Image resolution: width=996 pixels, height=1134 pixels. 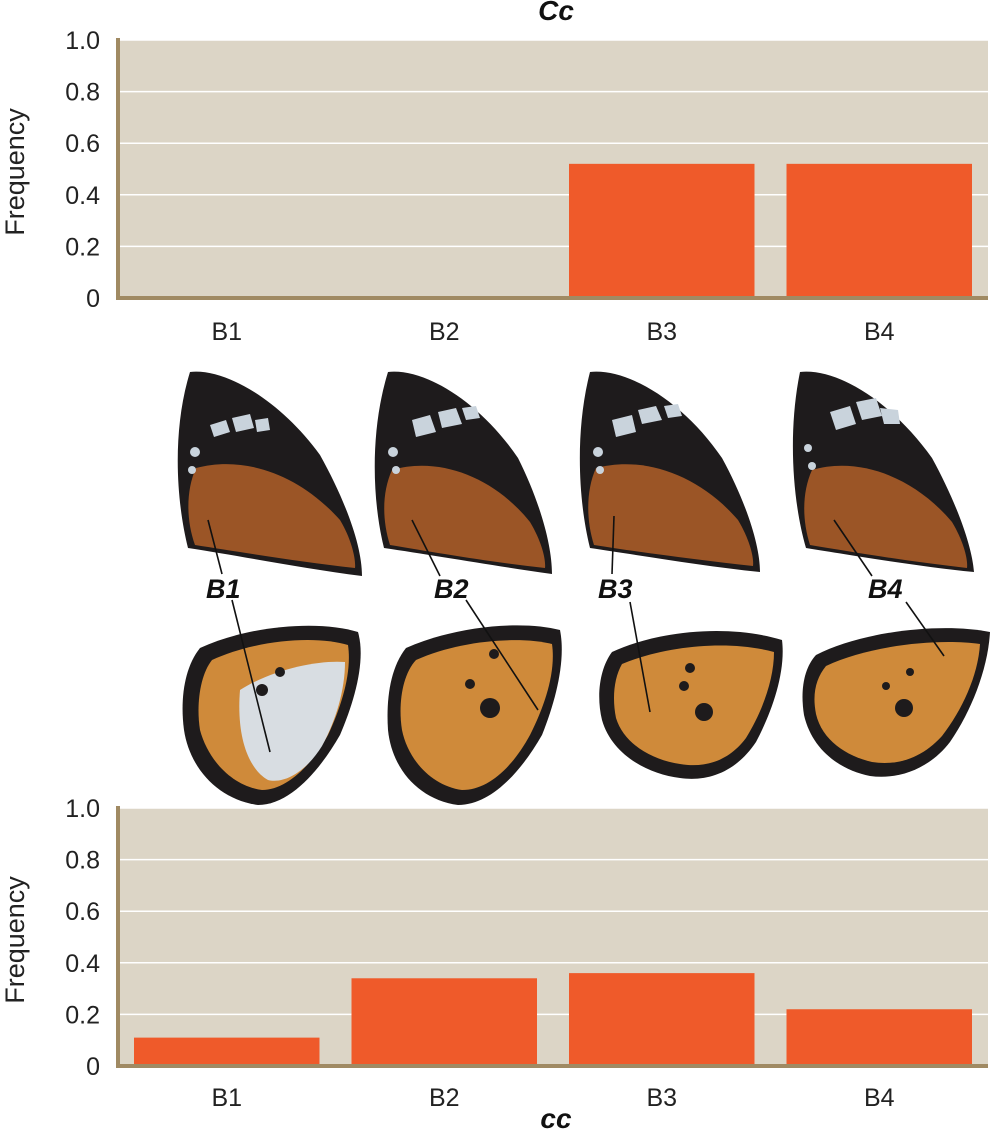 I want to click on bar-b2, so click(x=444, y=1022).